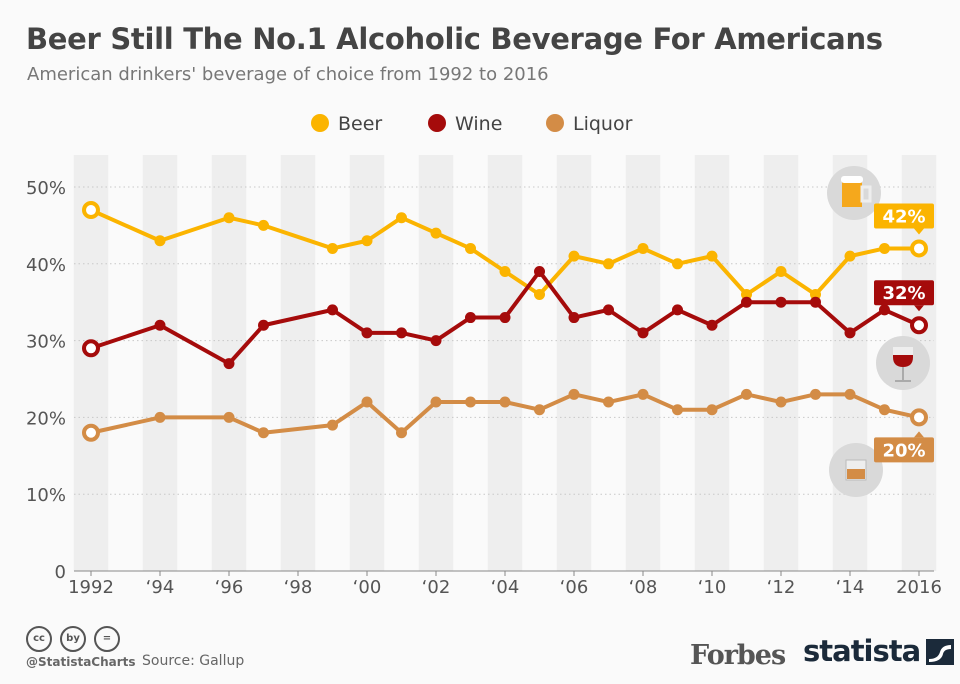 Image resolution: width=960 pixels, height=684 pixels. I want to click on x-tick-label: ‘06, so click(574, 587).